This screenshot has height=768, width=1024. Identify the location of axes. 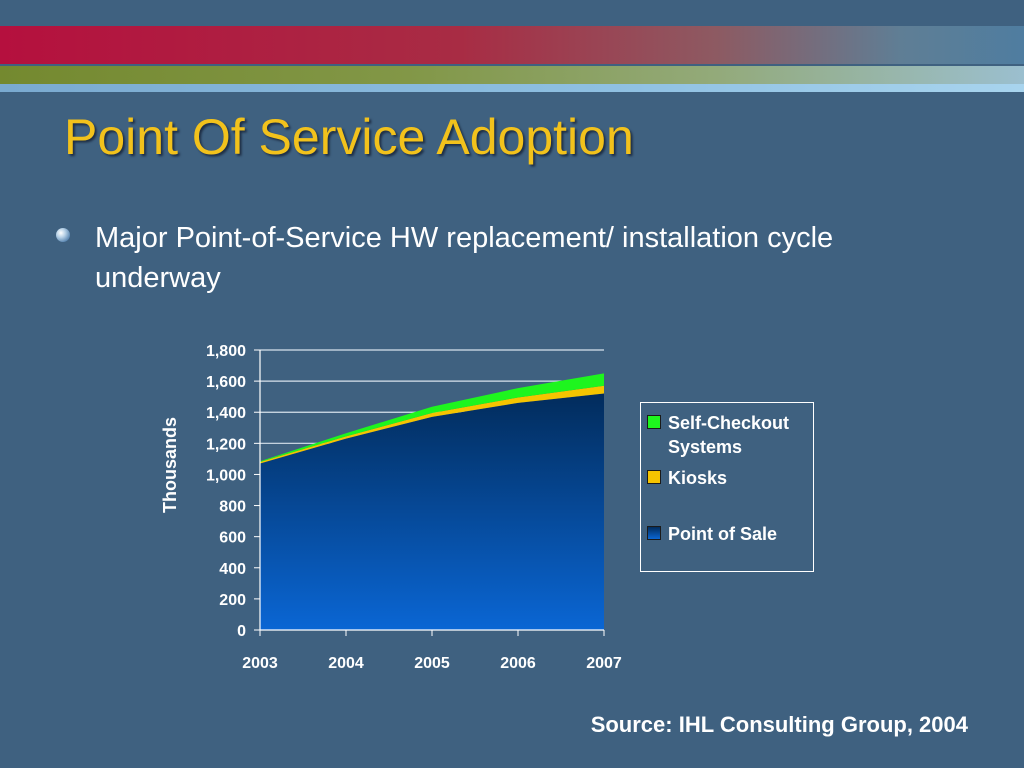
(429, 492).